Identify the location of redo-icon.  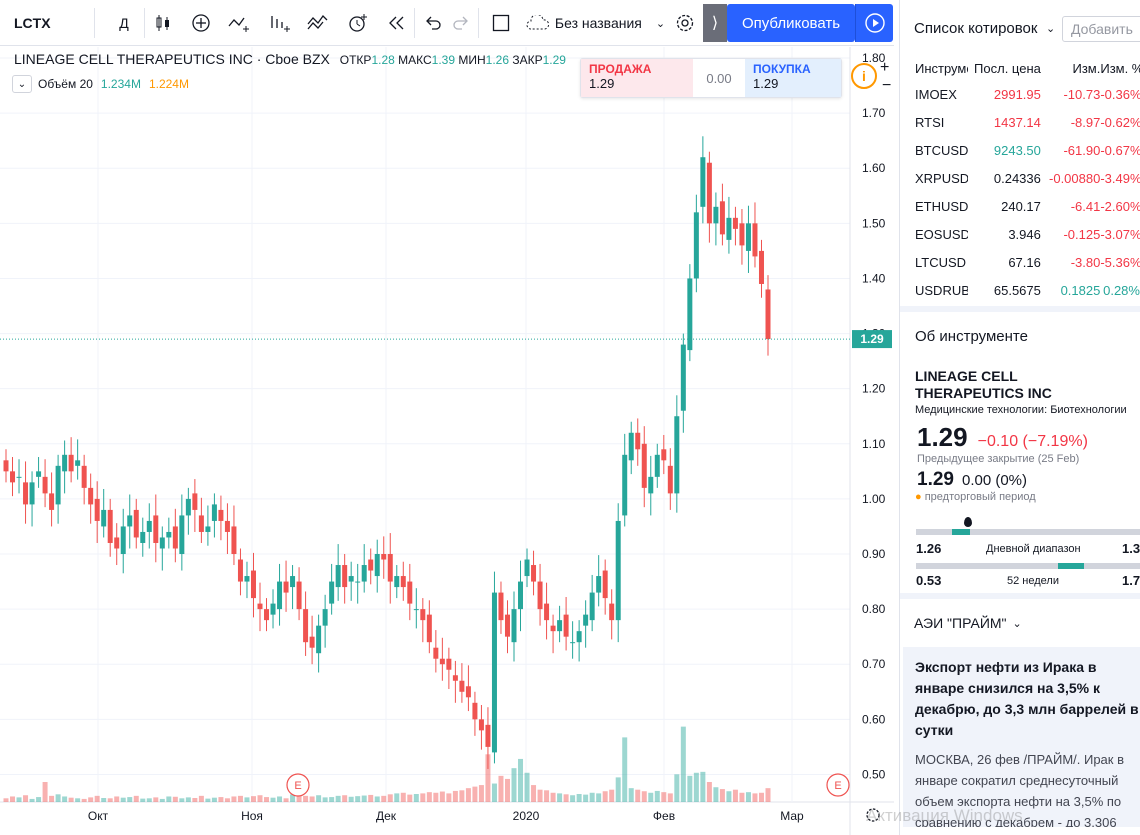
(461, 23).